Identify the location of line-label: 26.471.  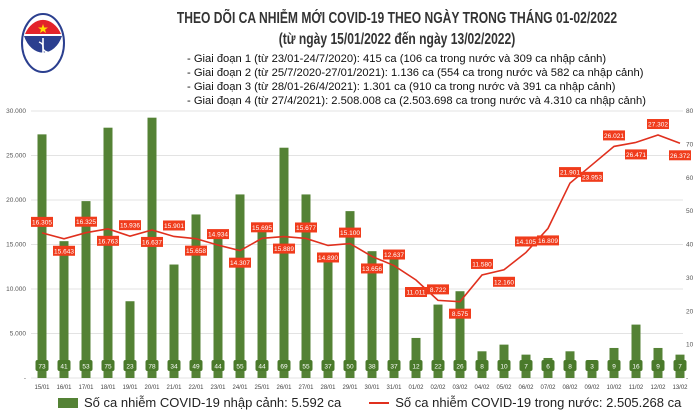
(636, 155).